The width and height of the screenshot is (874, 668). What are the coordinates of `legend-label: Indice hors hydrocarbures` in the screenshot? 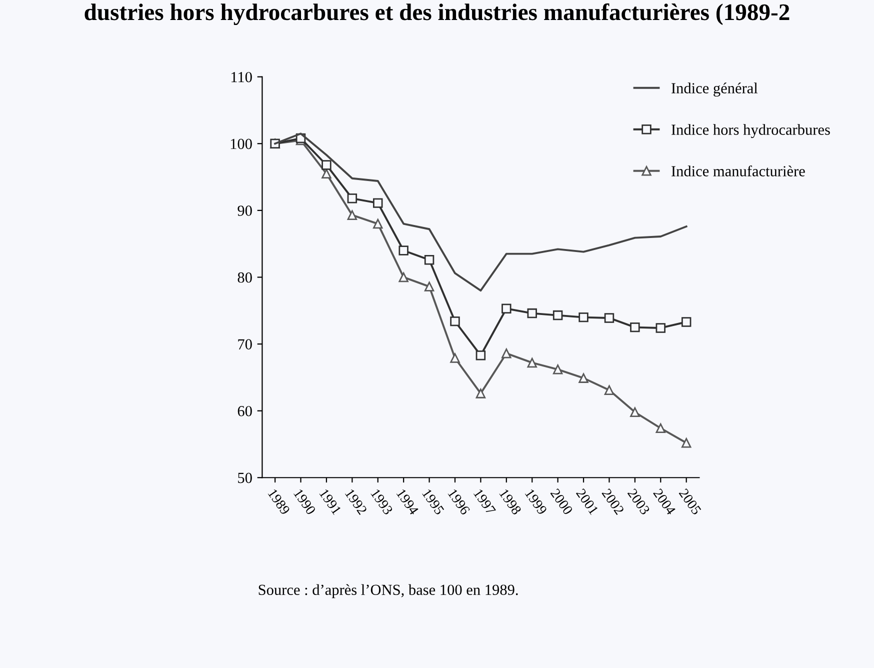 It's located at (751, 131).